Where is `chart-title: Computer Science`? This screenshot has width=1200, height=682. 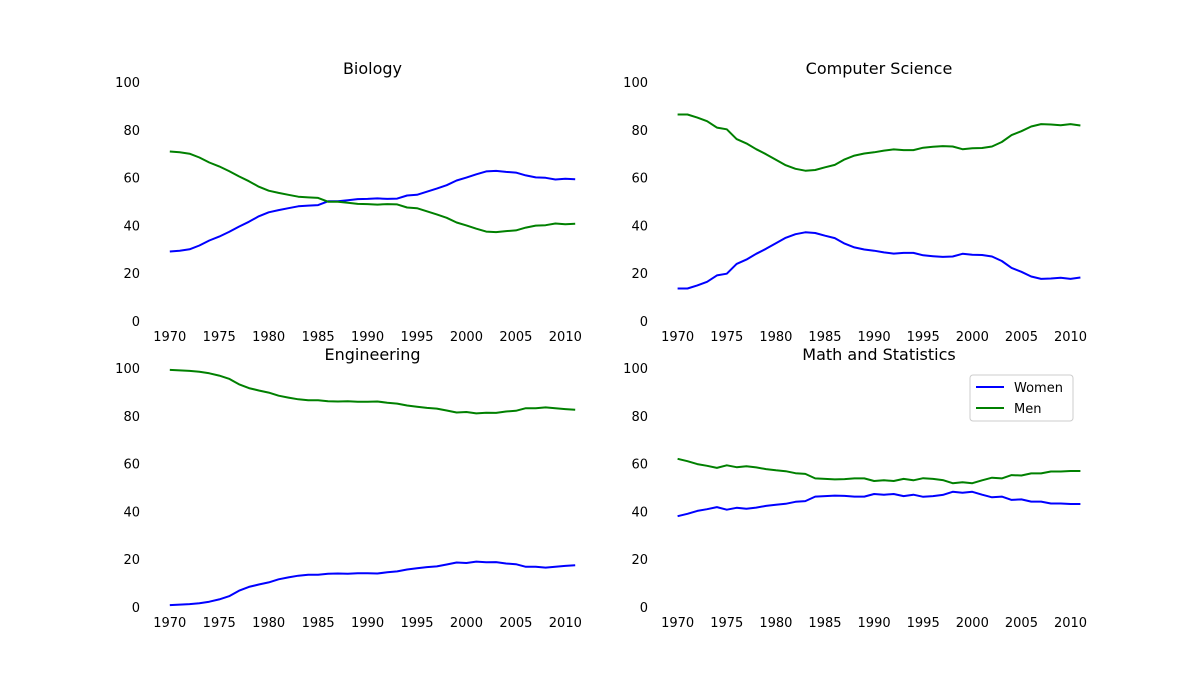 chart-title: Computer Science is located at coordinates (879, 68).